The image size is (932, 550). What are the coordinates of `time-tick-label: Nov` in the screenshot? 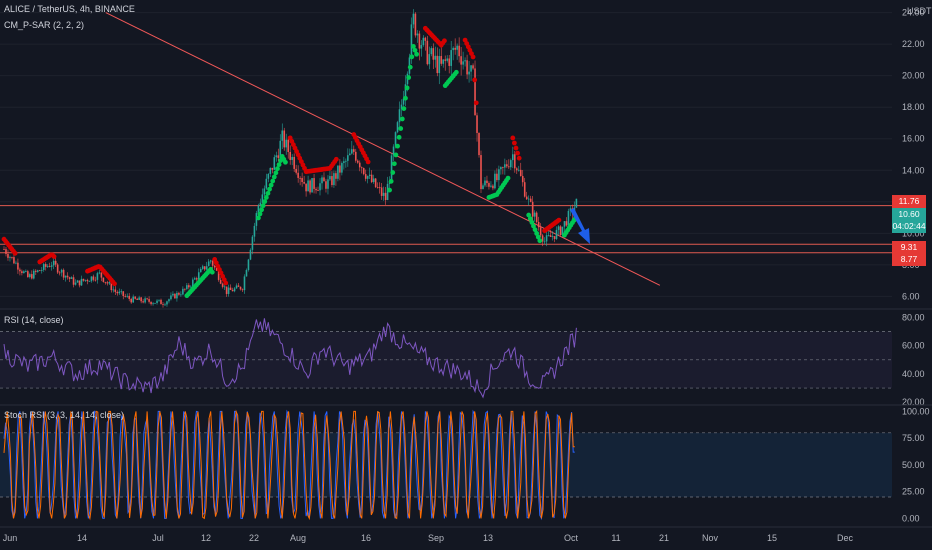 It's located at (710, 538).